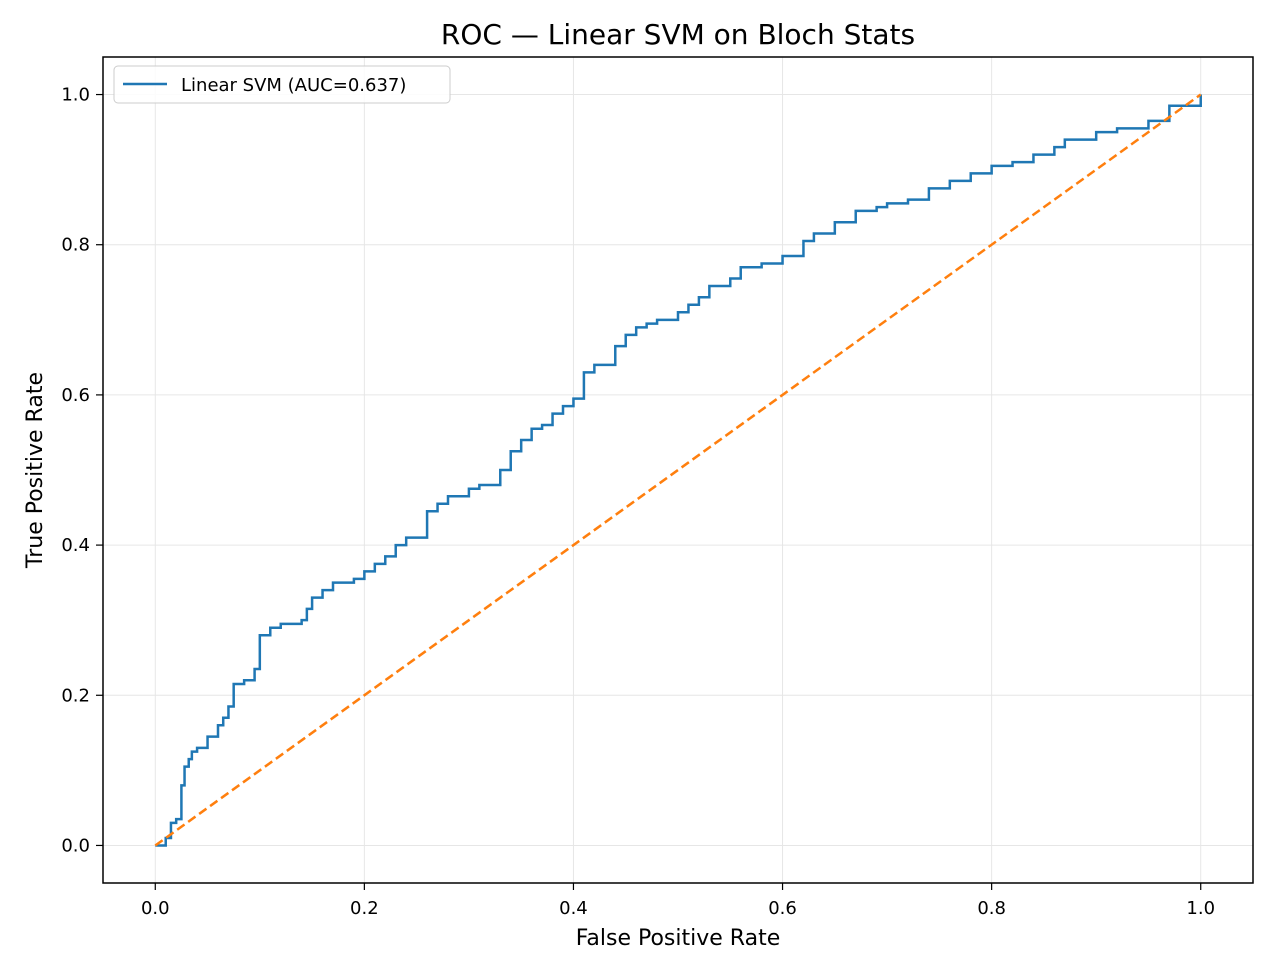  I want to click on legend-label-linear-svm: Linear SVM (AUC=0.637), so click(293, 85).